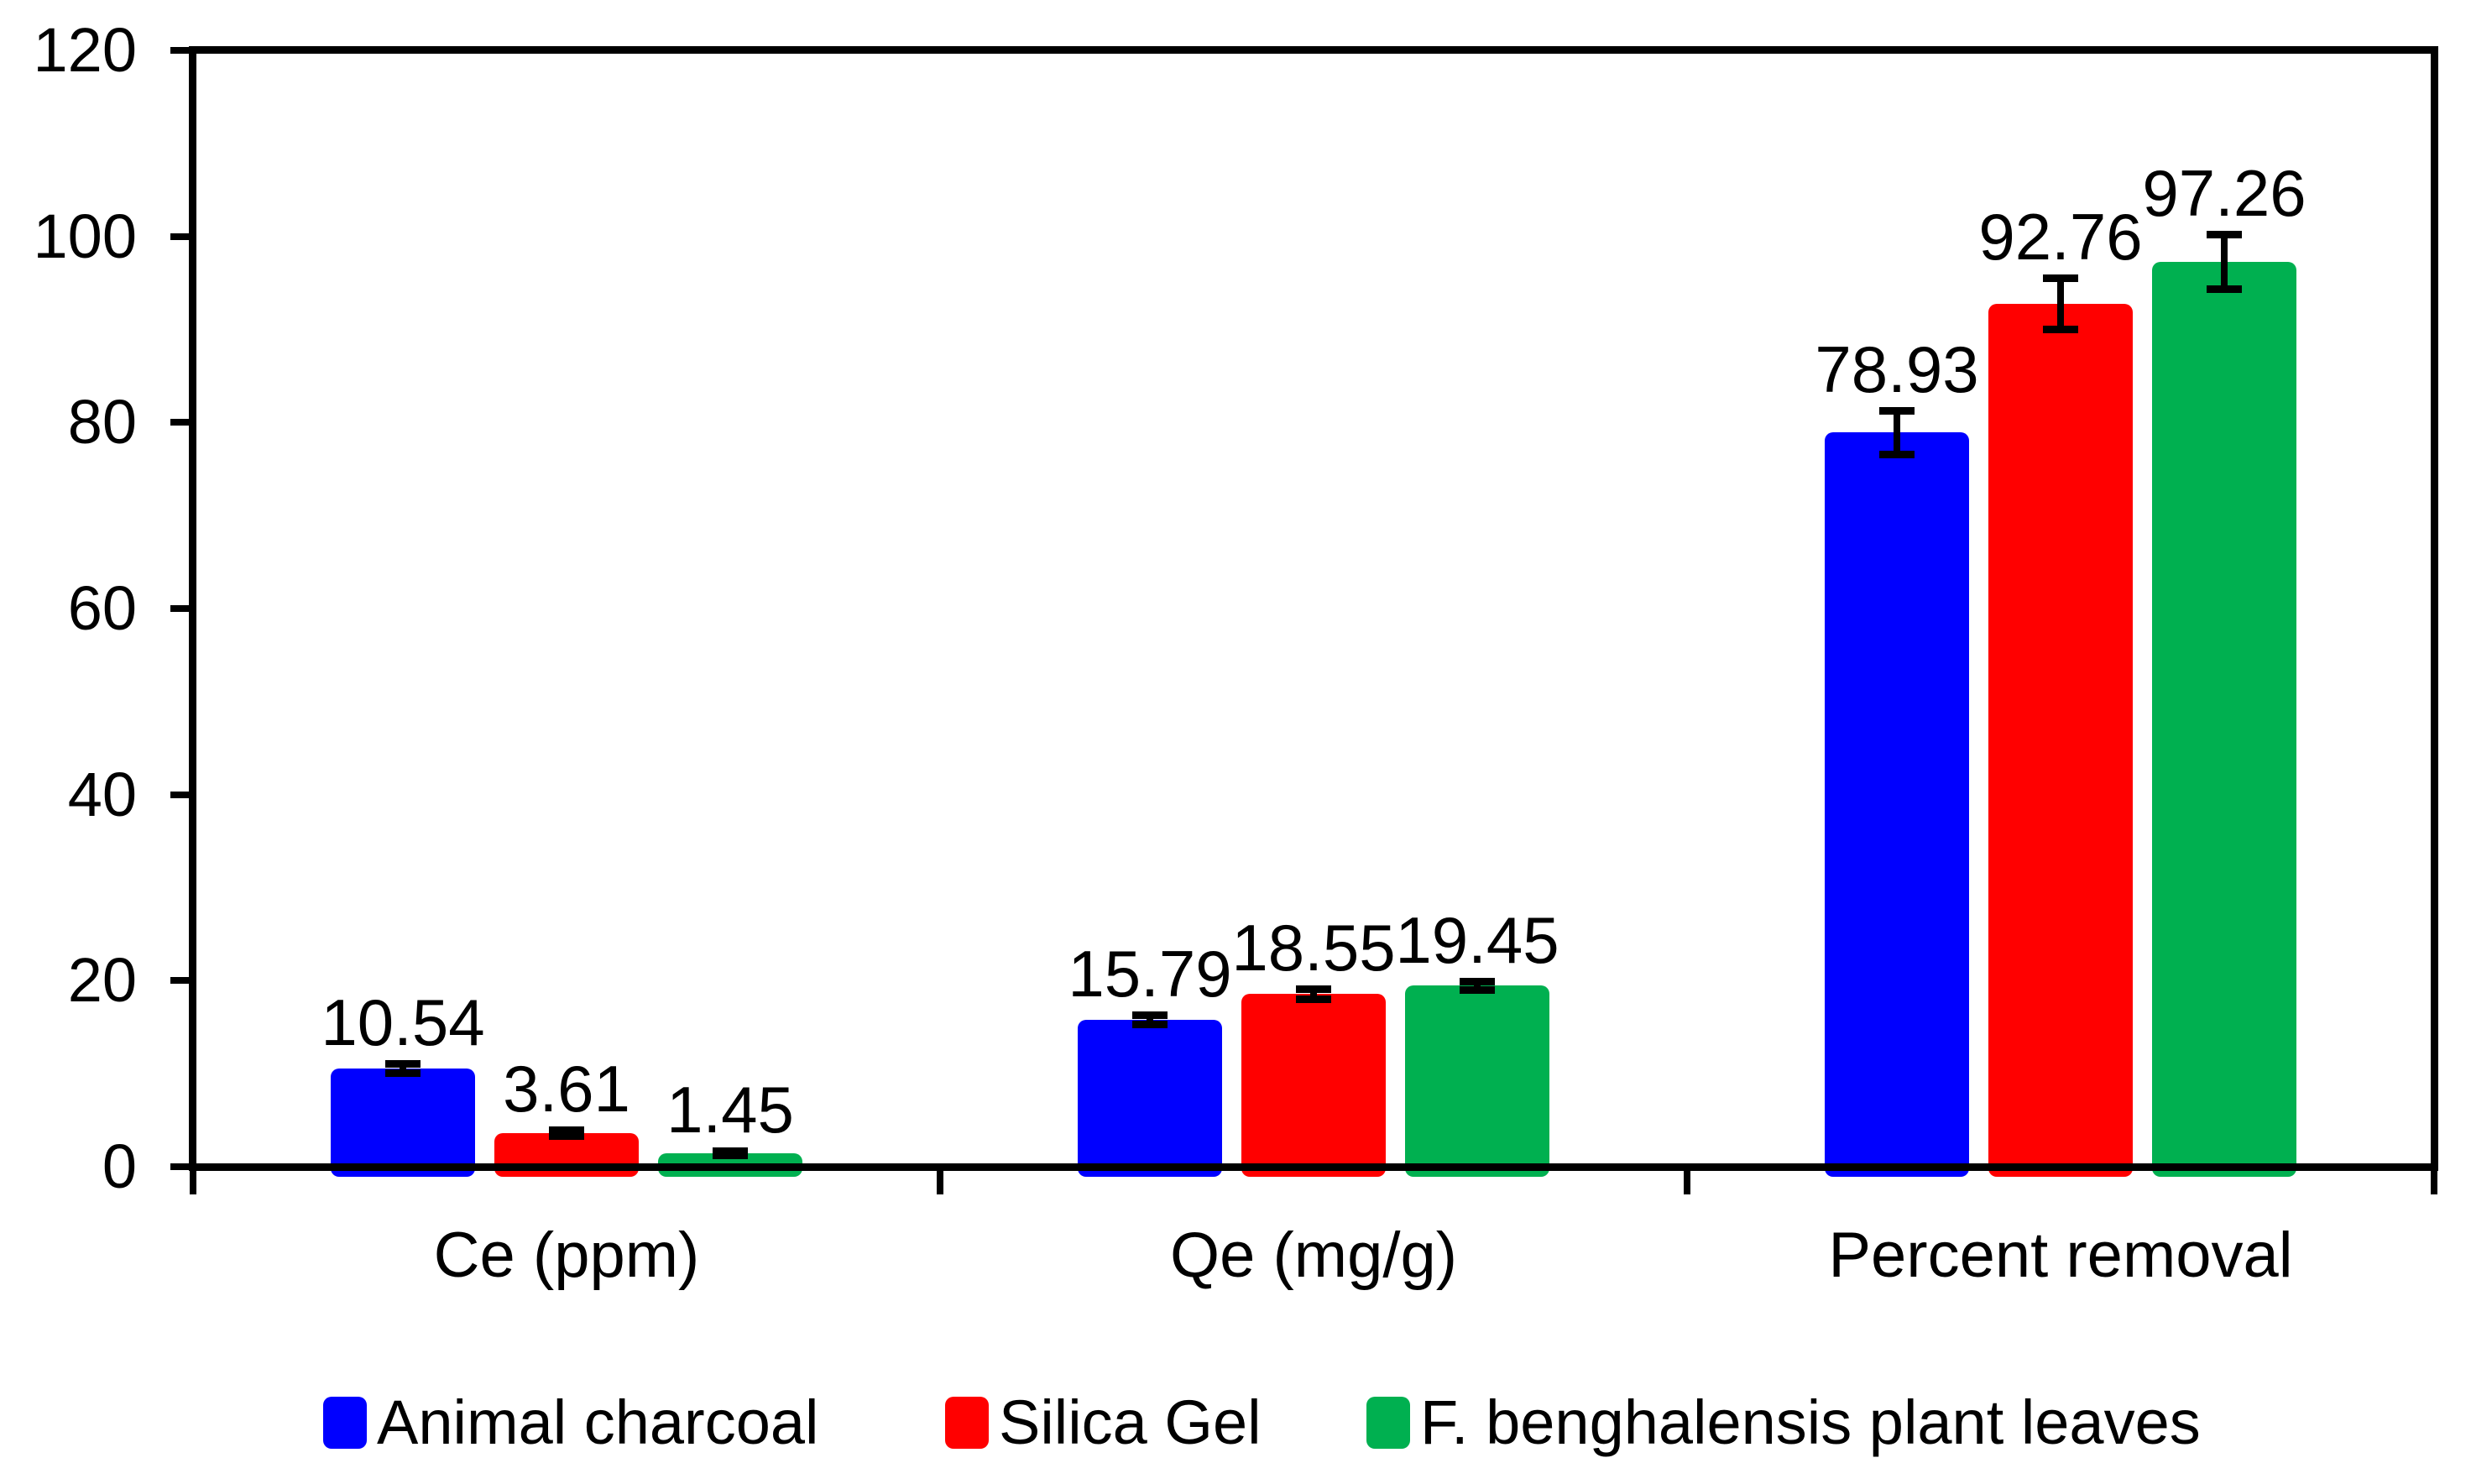 This screenshot has width=2471, height=1484. Describe the element at coordinates (85, 236) in the screenshot. I see `y-axis-tick-label: 100` at that location.